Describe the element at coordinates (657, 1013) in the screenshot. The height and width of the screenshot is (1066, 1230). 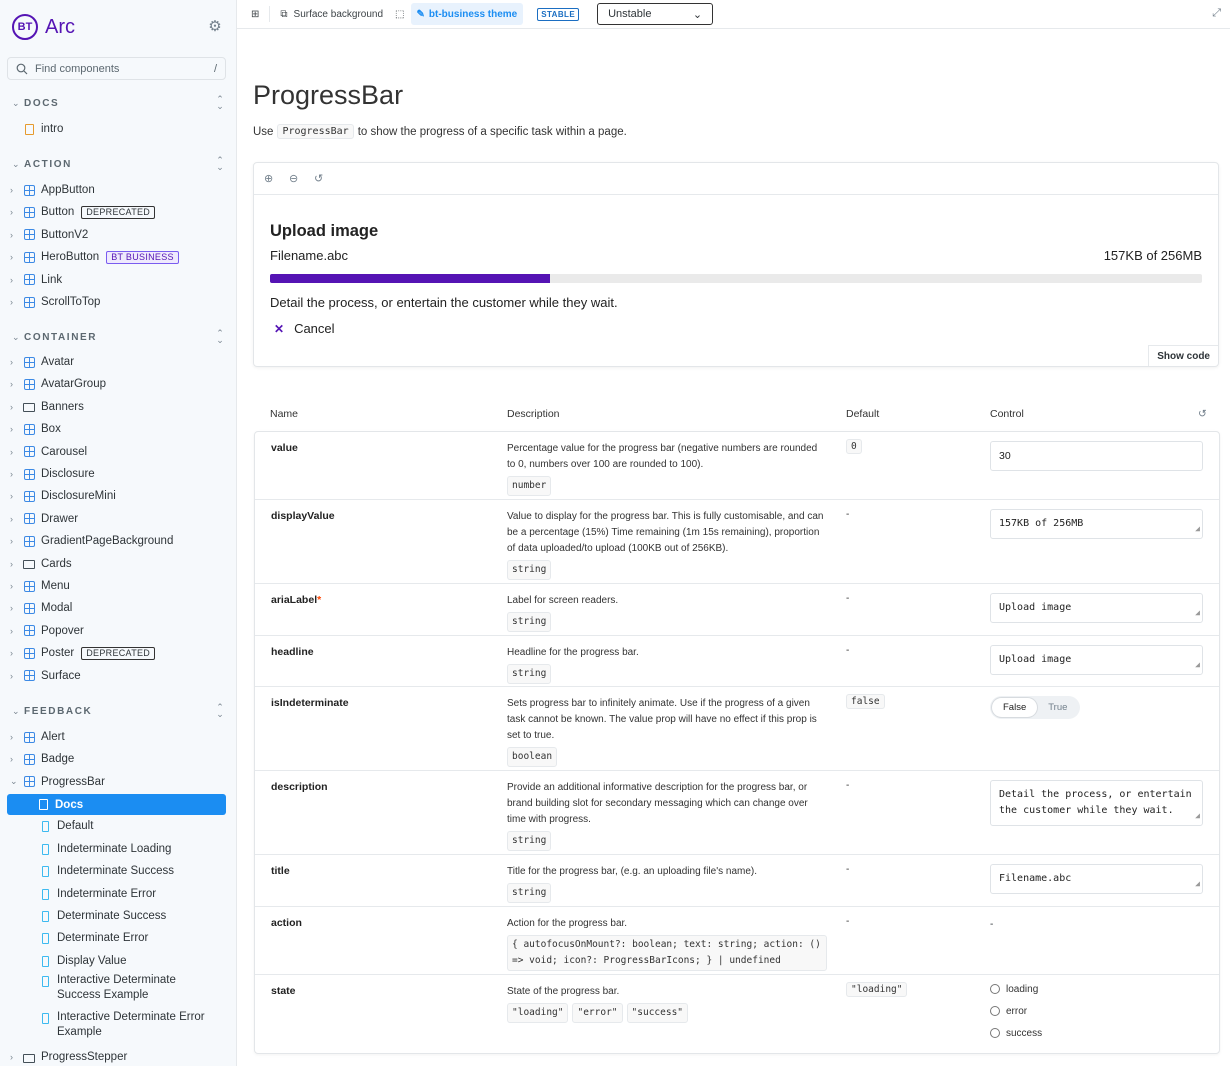
I see `type-code: "success"` at that location.